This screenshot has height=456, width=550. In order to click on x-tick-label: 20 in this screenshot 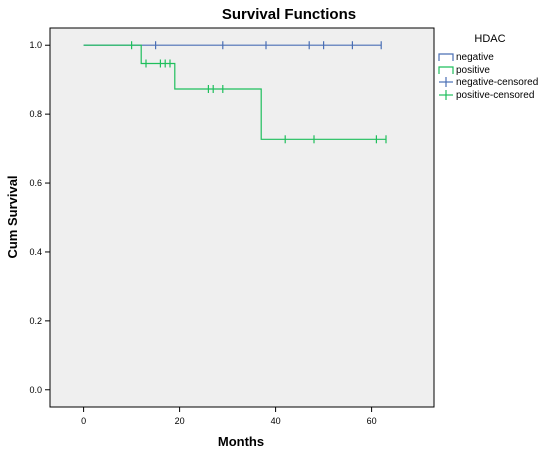, I will do `click(180, 421)`.